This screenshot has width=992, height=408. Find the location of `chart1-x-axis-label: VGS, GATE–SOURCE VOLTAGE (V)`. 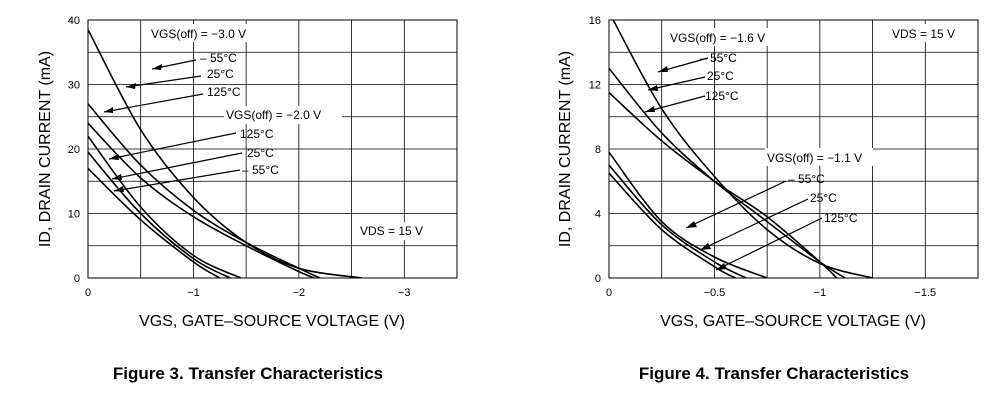

chart1-x-axis-label: VGS, GATE–SOURCE VOLTAGE (V) is located at coordinates (272, 321).